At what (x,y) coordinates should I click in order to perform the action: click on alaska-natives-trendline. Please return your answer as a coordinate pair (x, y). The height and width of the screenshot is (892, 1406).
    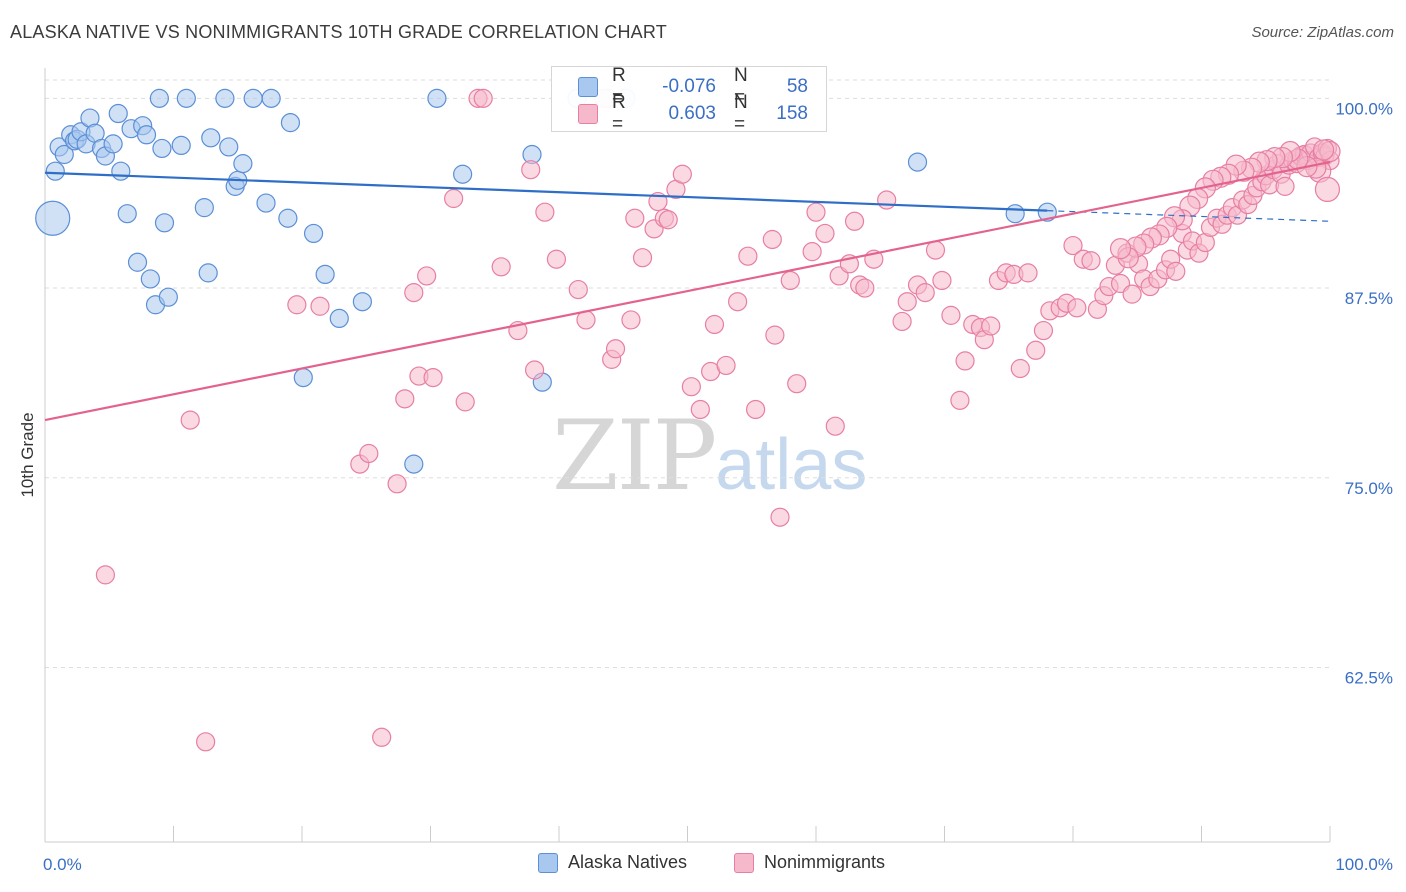
    Looking at the image, I should click on (546, 191).